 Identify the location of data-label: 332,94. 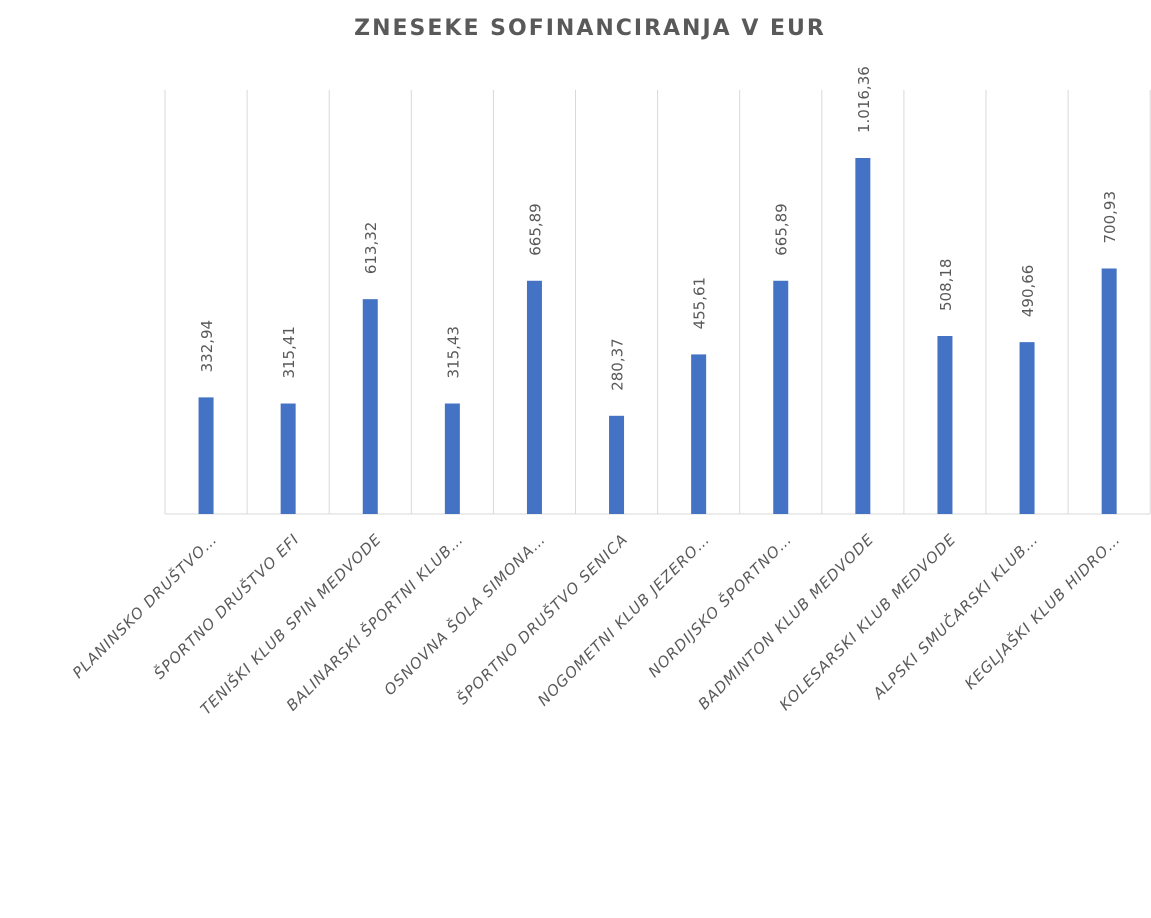
(207, 346).